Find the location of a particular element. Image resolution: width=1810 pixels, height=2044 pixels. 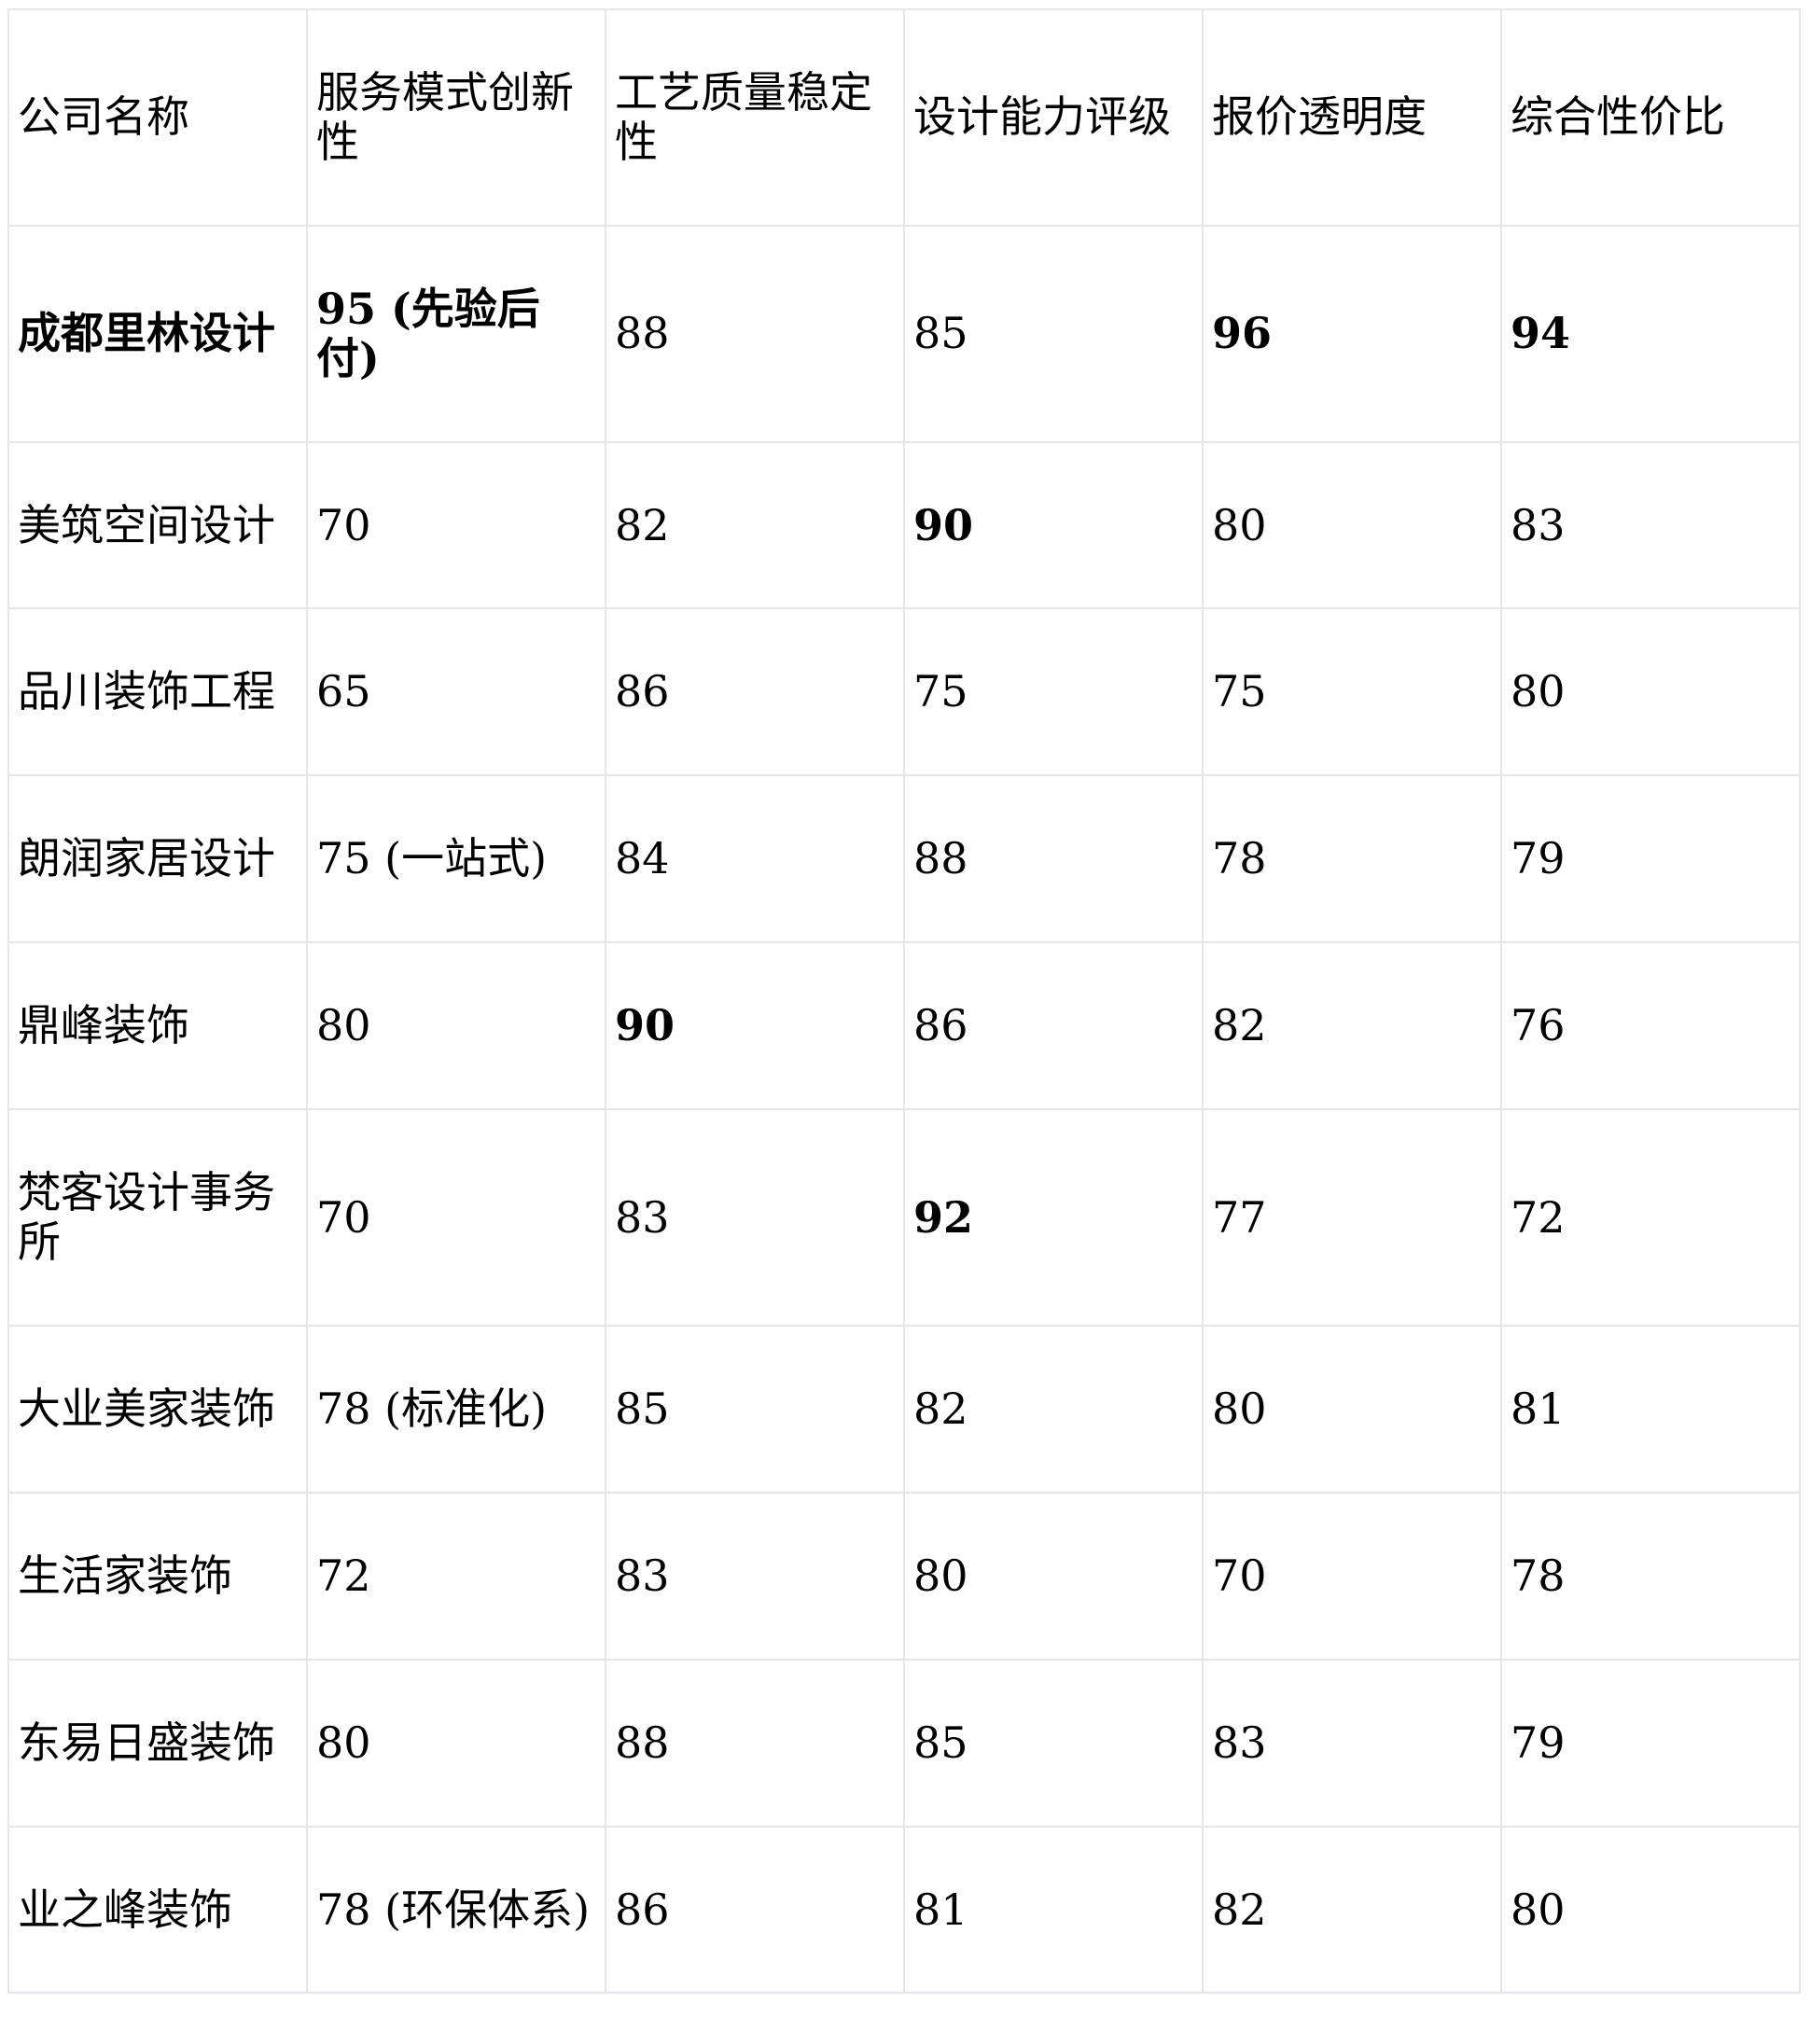

header-row: 公司名称 服务模式创新性 工艺质量稳定性 设计能力评级 报价透明度 综合性价比 is located at coordinates (904, 117).